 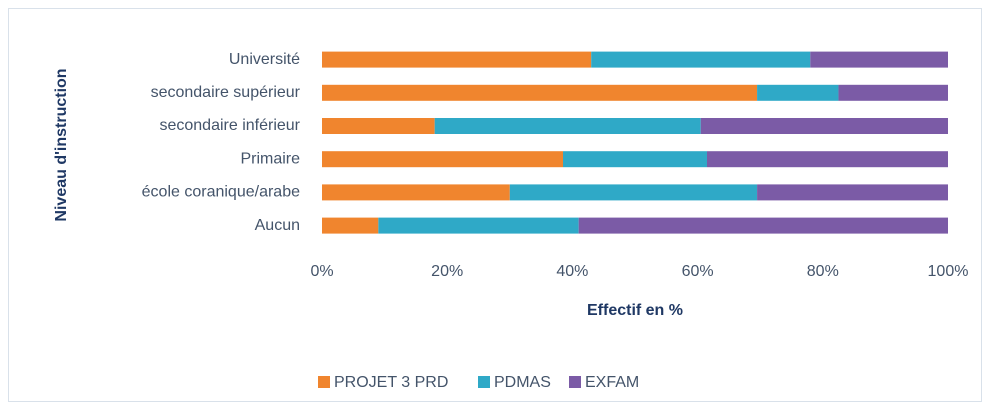 I want to click on x-tick-label: 40%, so click(x=572, y=271).